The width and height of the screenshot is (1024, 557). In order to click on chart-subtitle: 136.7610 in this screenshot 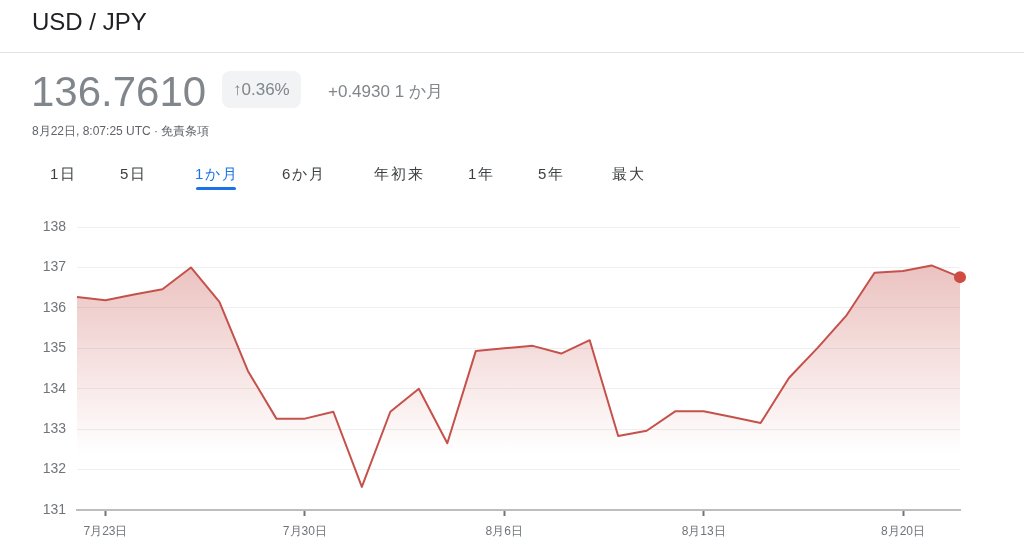, I will do `click(119, 92)`.